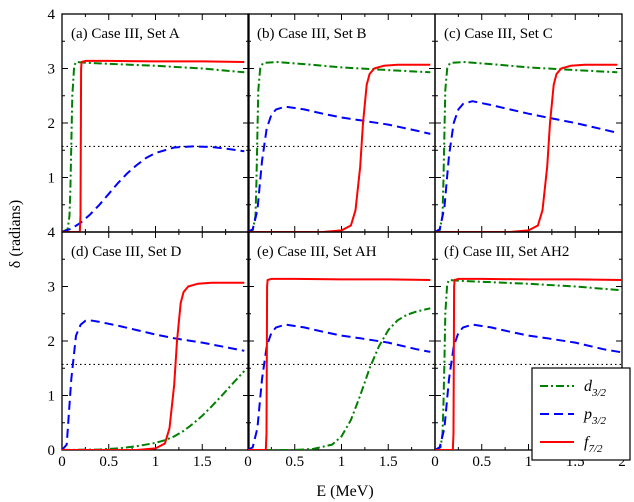 This screenshot has height=502, width=634. I want to click on y-tick-label: 0, so click(52, 451).